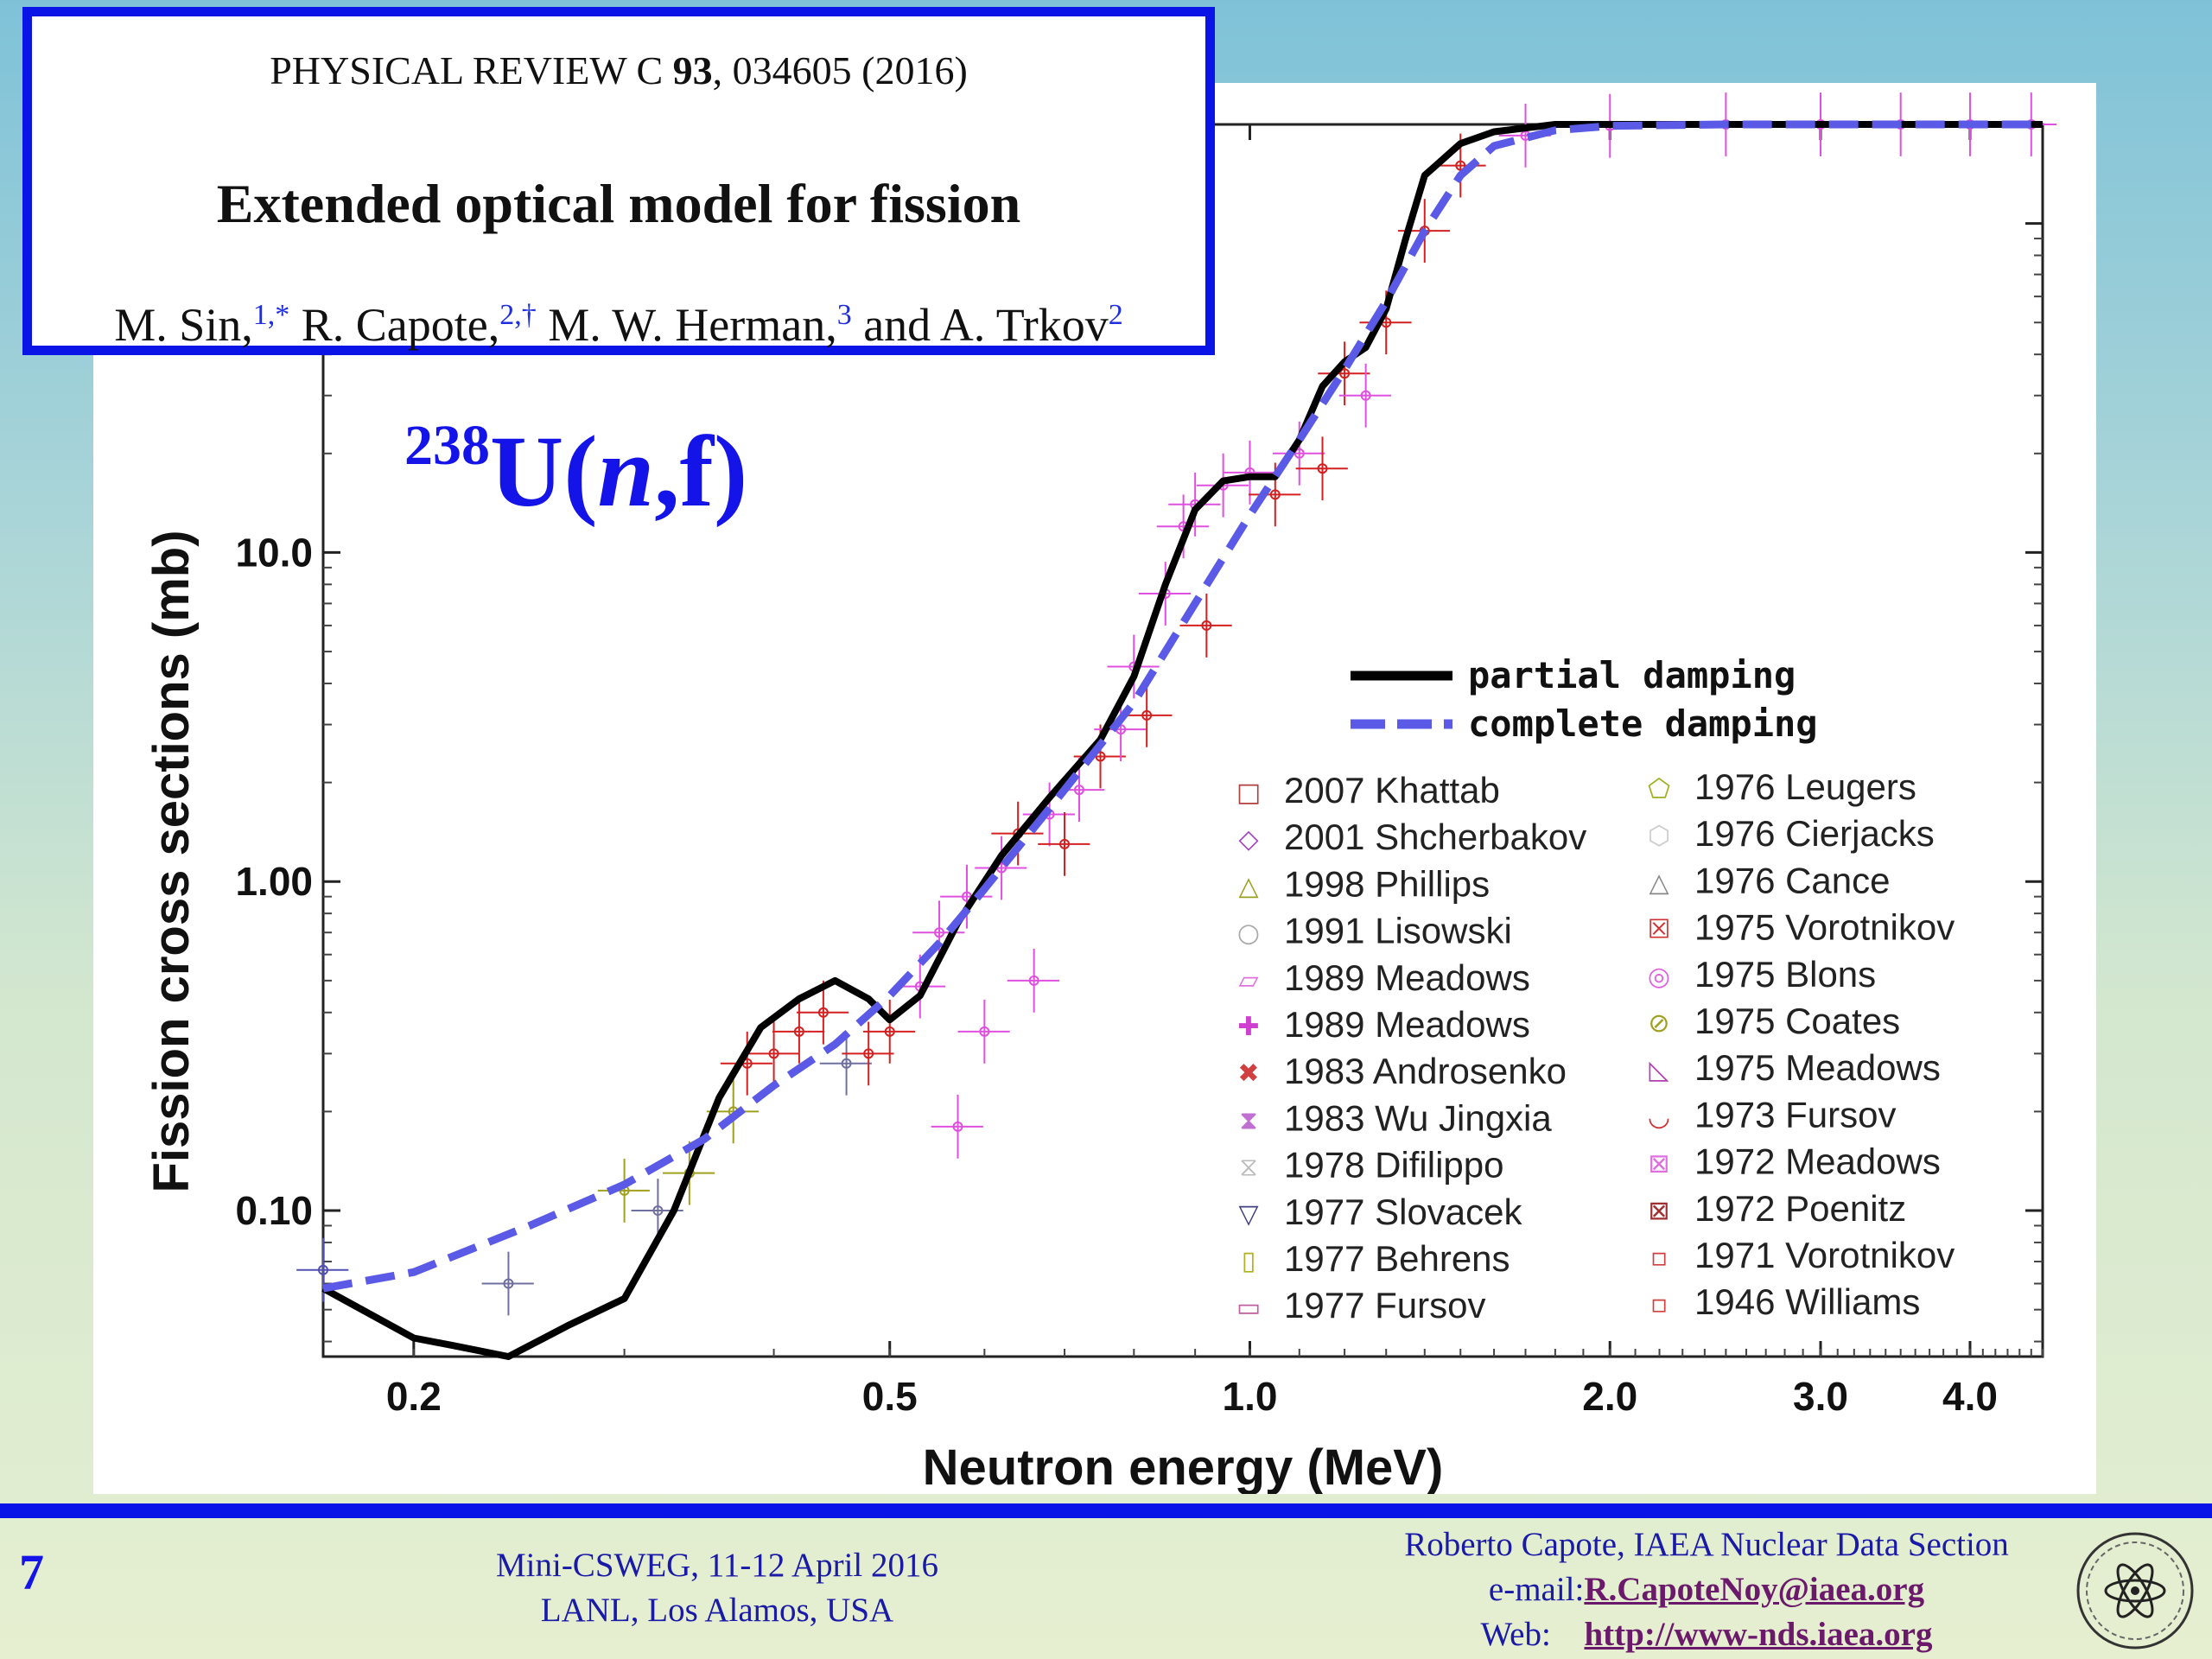  I want to click on journal-suffix: , 034605 (2016), so click(840, 70).